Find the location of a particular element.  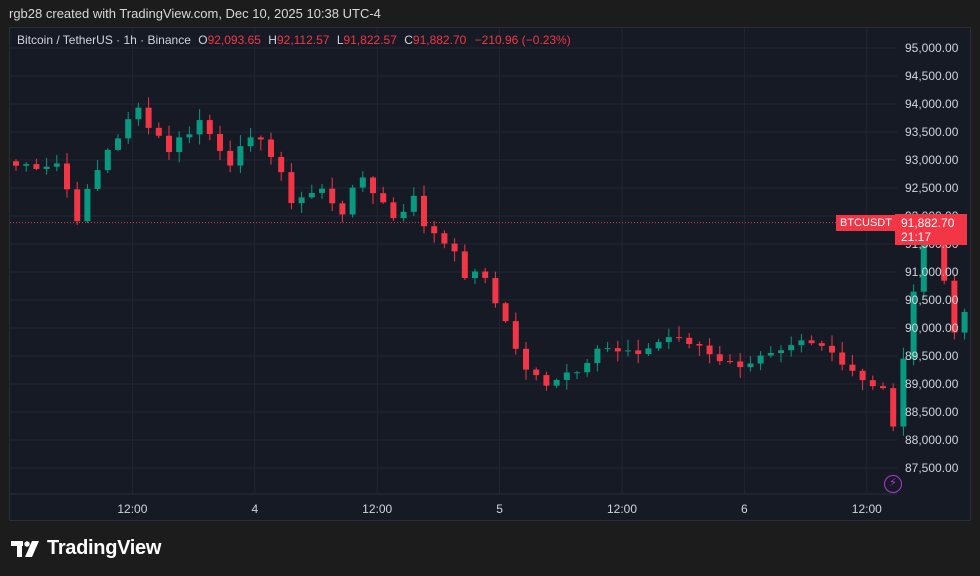

y-tick-label: 95,000.00 is located at coordinates (932, 48).